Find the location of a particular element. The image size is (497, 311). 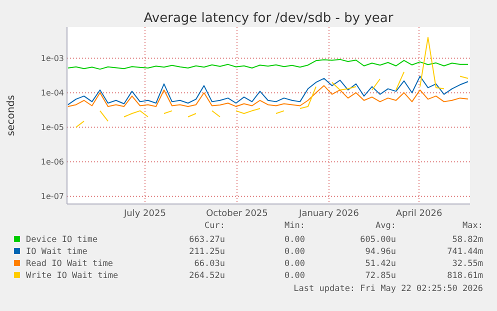

text: 605.00u is located at coordinates (378, 240).